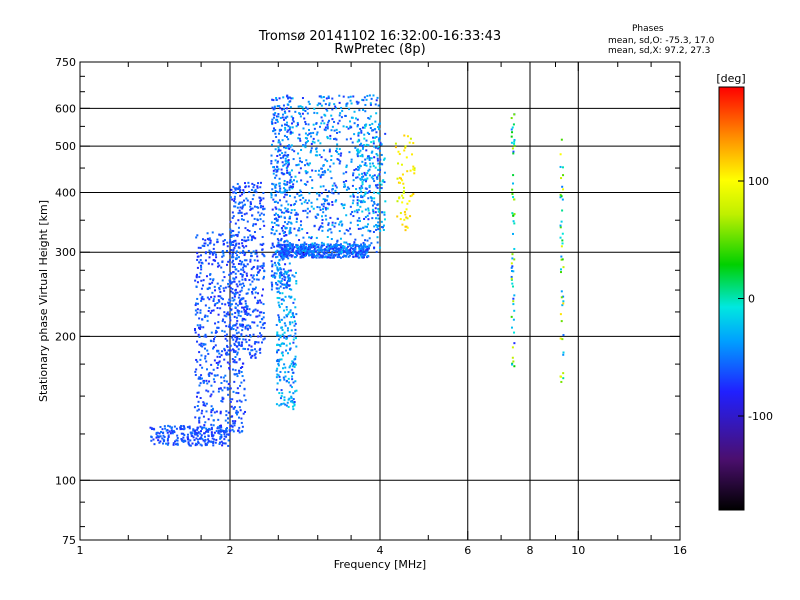 This screenshot has width=800, height=600. What do you see at coordinates (659, 51) in the screenshot?
I see `phase-info-x: mean, sd,X: 97.2, 27.3` at bounding box center [659, 51].